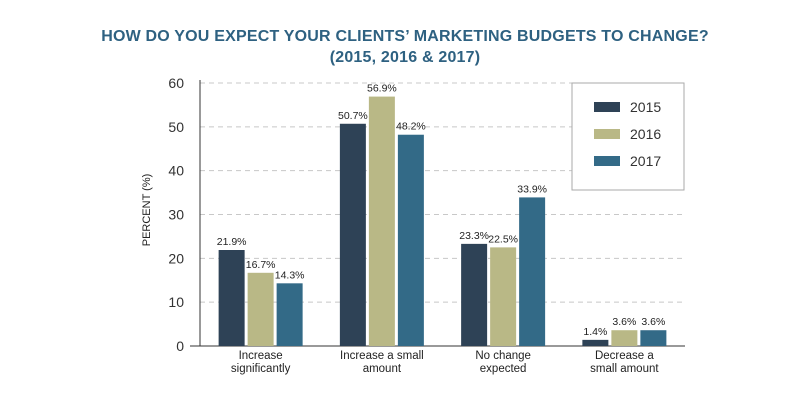 This screenshot has height=400, width=810. Describe the element at coordinates (382, 369) in the screenshot. I see `x-category-label: amount` at that location.